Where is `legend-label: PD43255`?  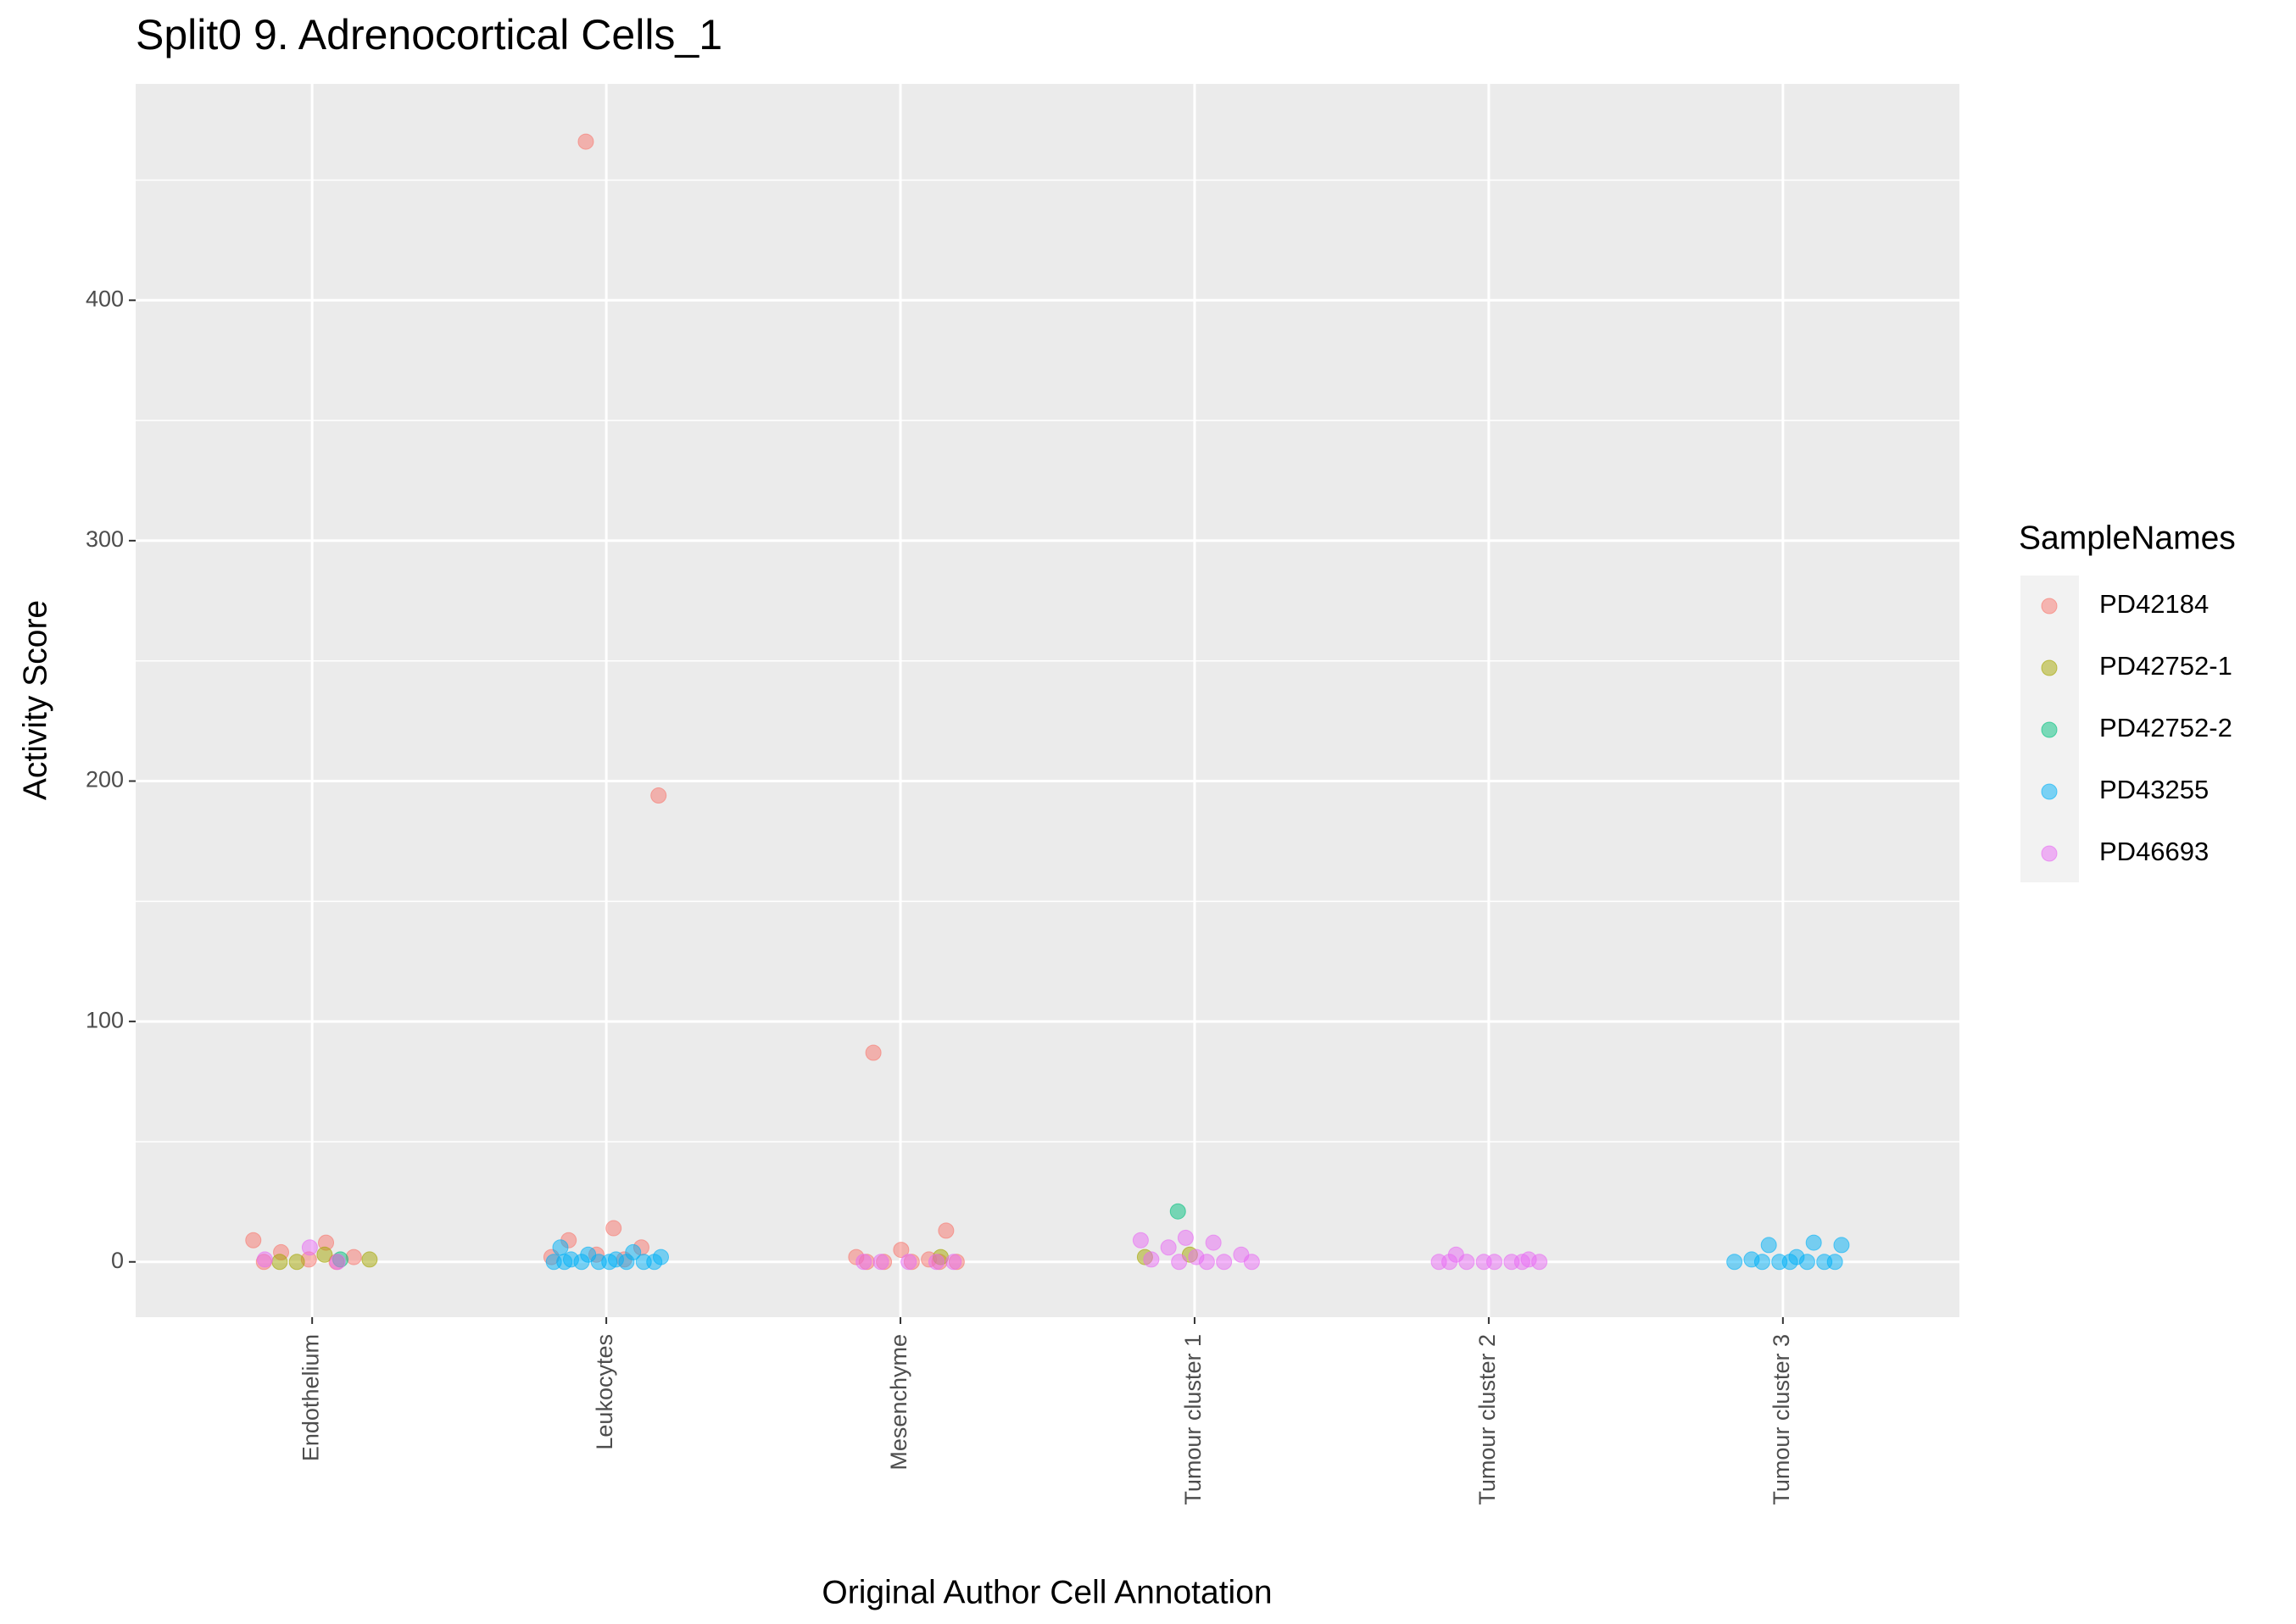 legend-label: PD43255 is located at coordinates (2154, 790).